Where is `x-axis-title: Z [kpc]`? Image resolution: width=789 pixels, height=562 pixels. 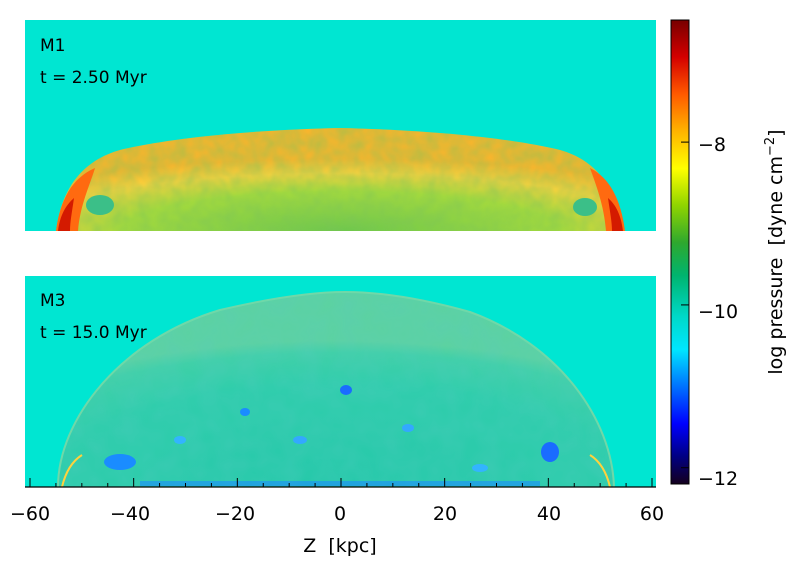
x-axis-title: Z [kpc] is located at coordinates (339, 546).